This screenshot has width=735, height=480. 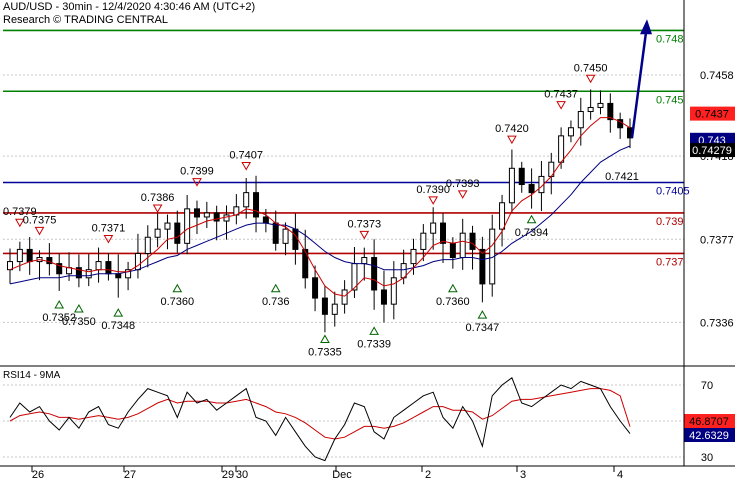 I want to click on time-tick-label: 26, so click(x=38, y=474).